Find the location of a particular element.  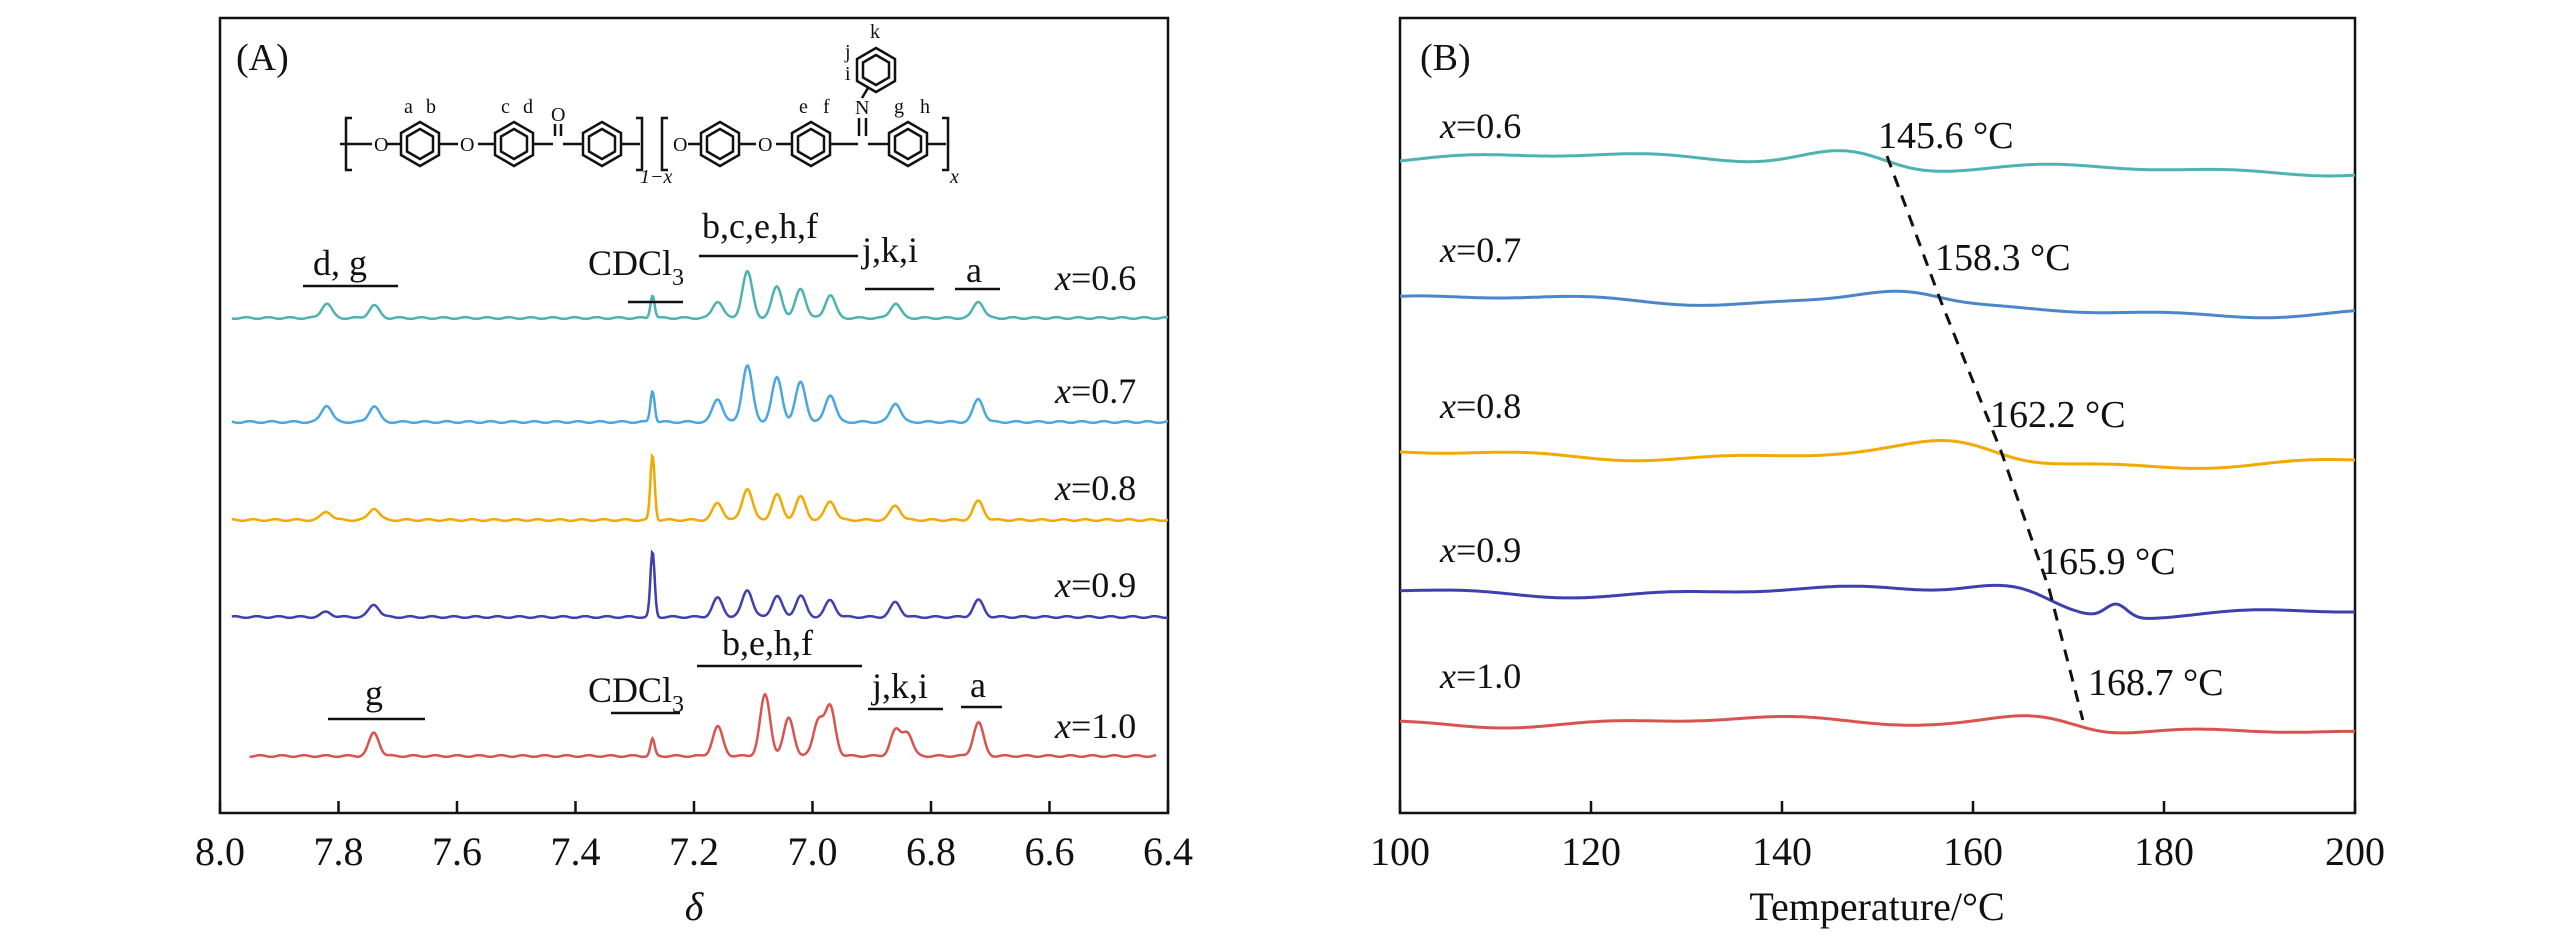

structure-label-j: j is located at coordinates (847, 52).